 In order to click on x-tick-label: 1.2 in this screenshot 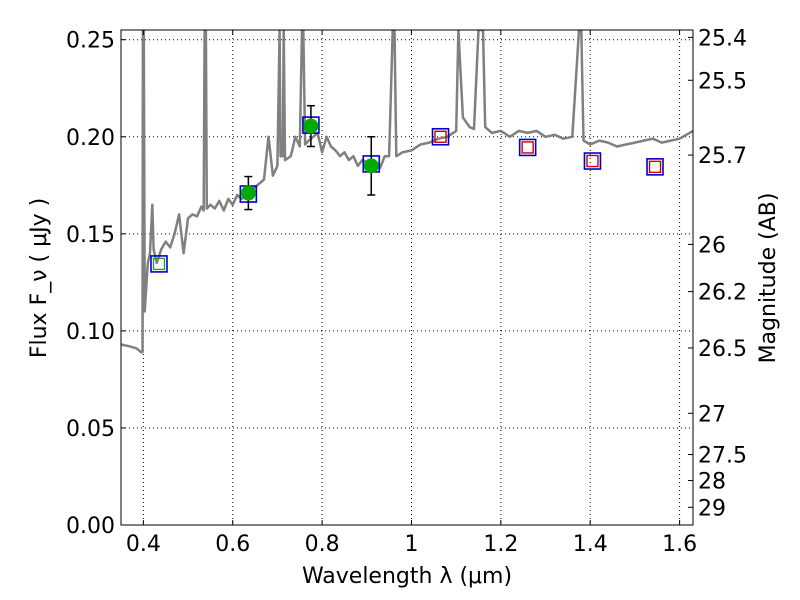, I will do `click(500, 544)`.